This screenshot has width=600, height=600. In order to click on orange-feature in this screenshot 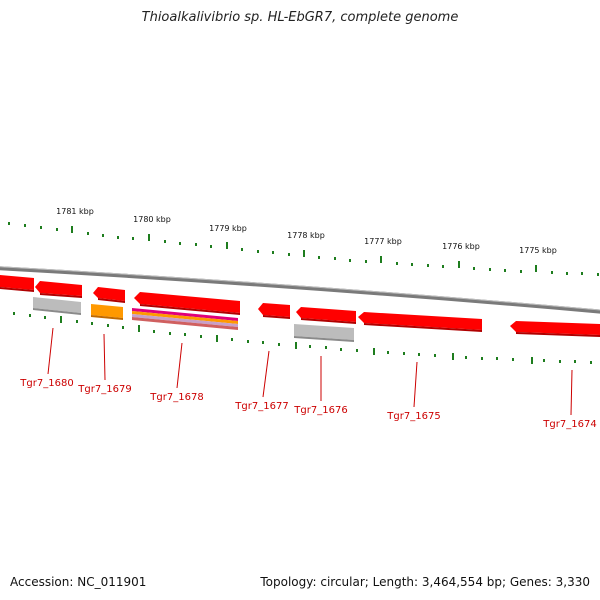, I will do `click(107, 311)`.